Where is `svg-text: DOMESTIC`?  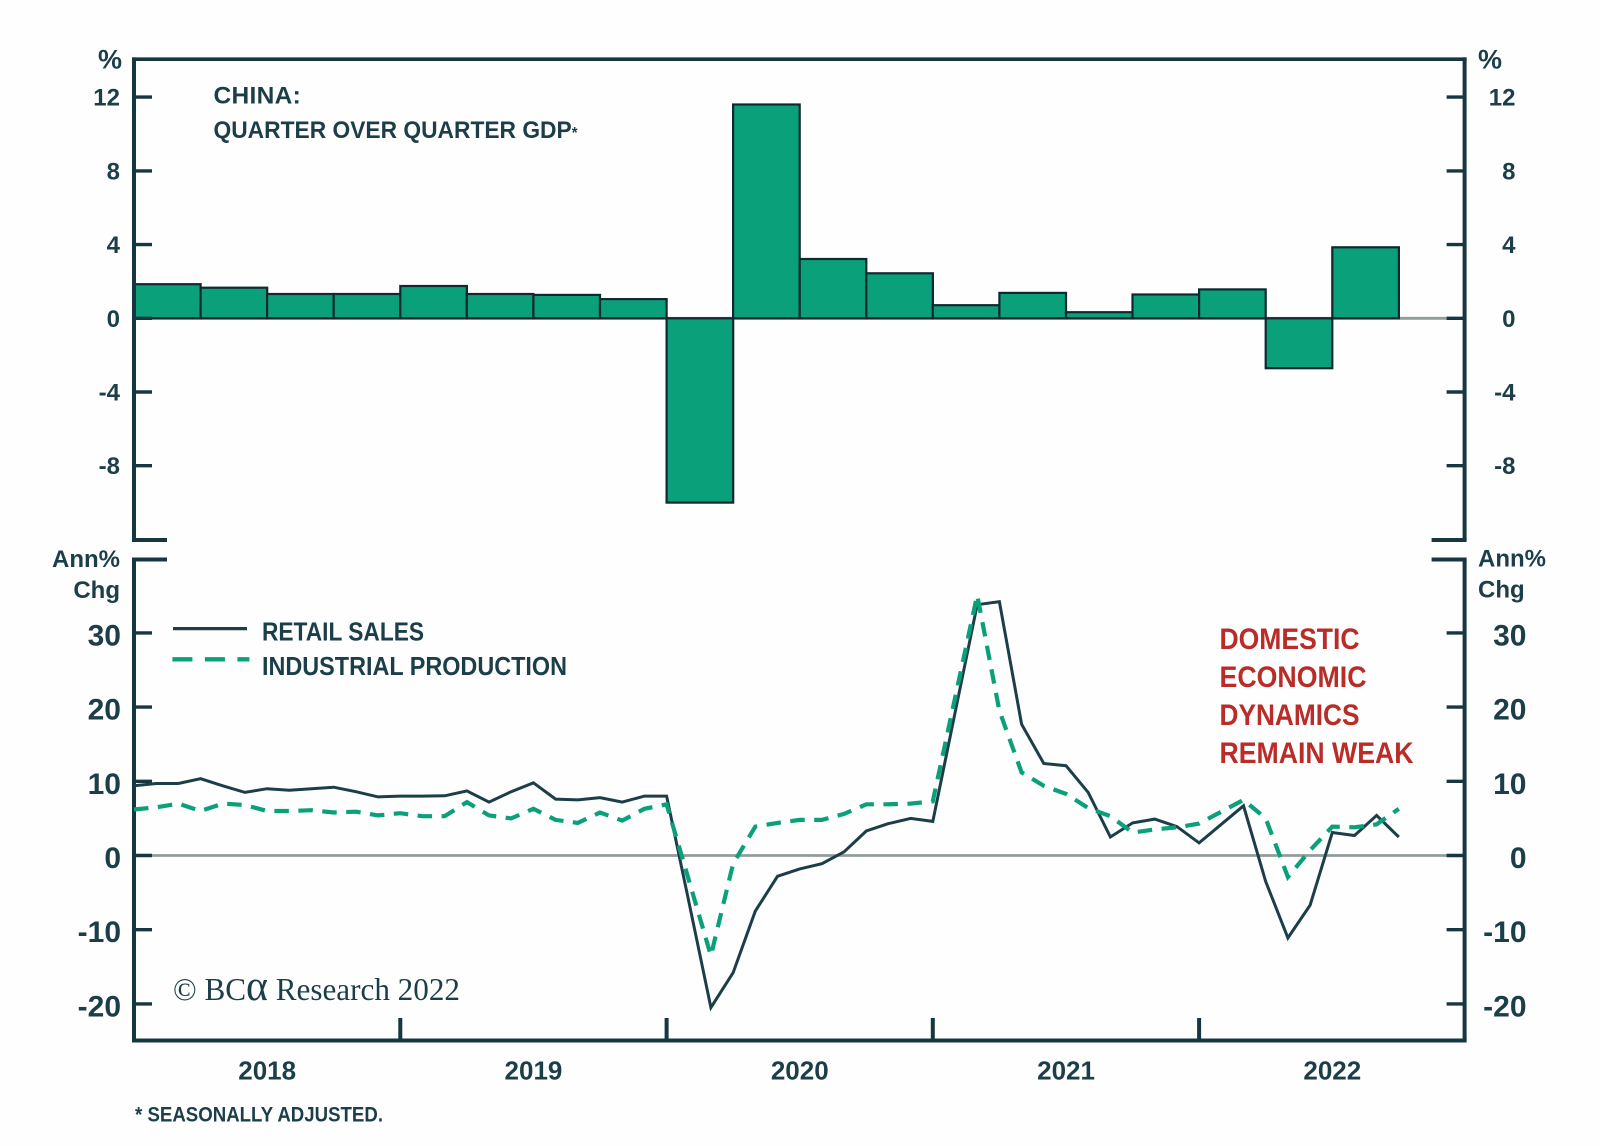
svg-text: DOMESTIC is located at coordinates (1290, 639).